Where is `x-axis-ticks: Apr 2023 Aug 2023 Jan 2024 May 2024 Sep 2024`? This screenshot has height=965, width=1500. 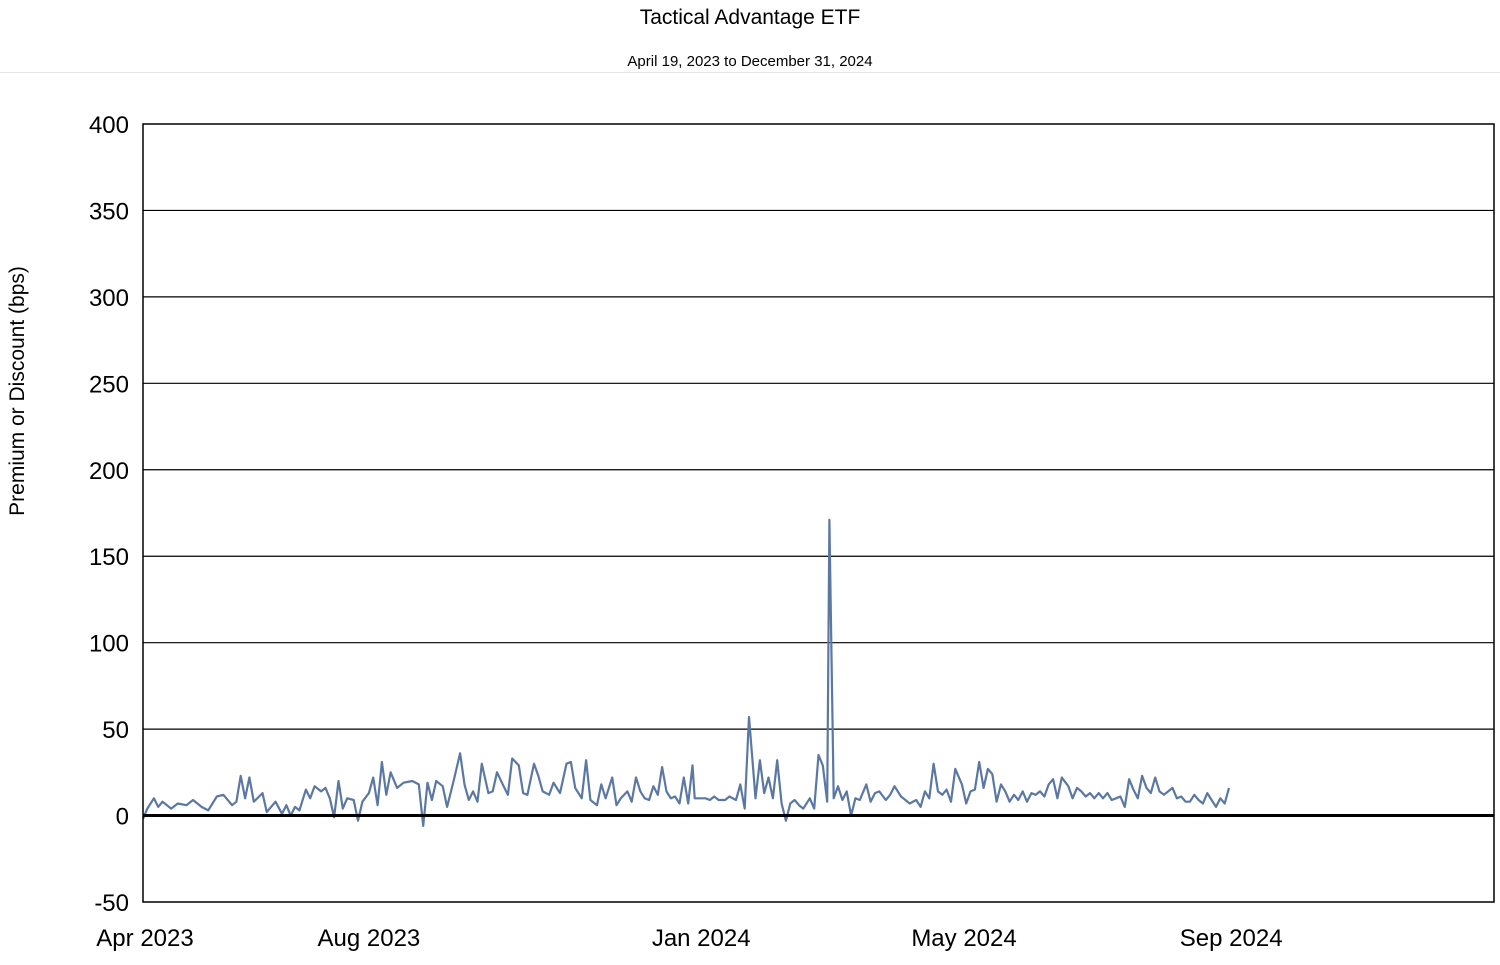
x-axis-ticks: Apr 2023 Aug 2023 Jan 2024 May 2024 Sep 2024 is located at coordinates (689, 938).